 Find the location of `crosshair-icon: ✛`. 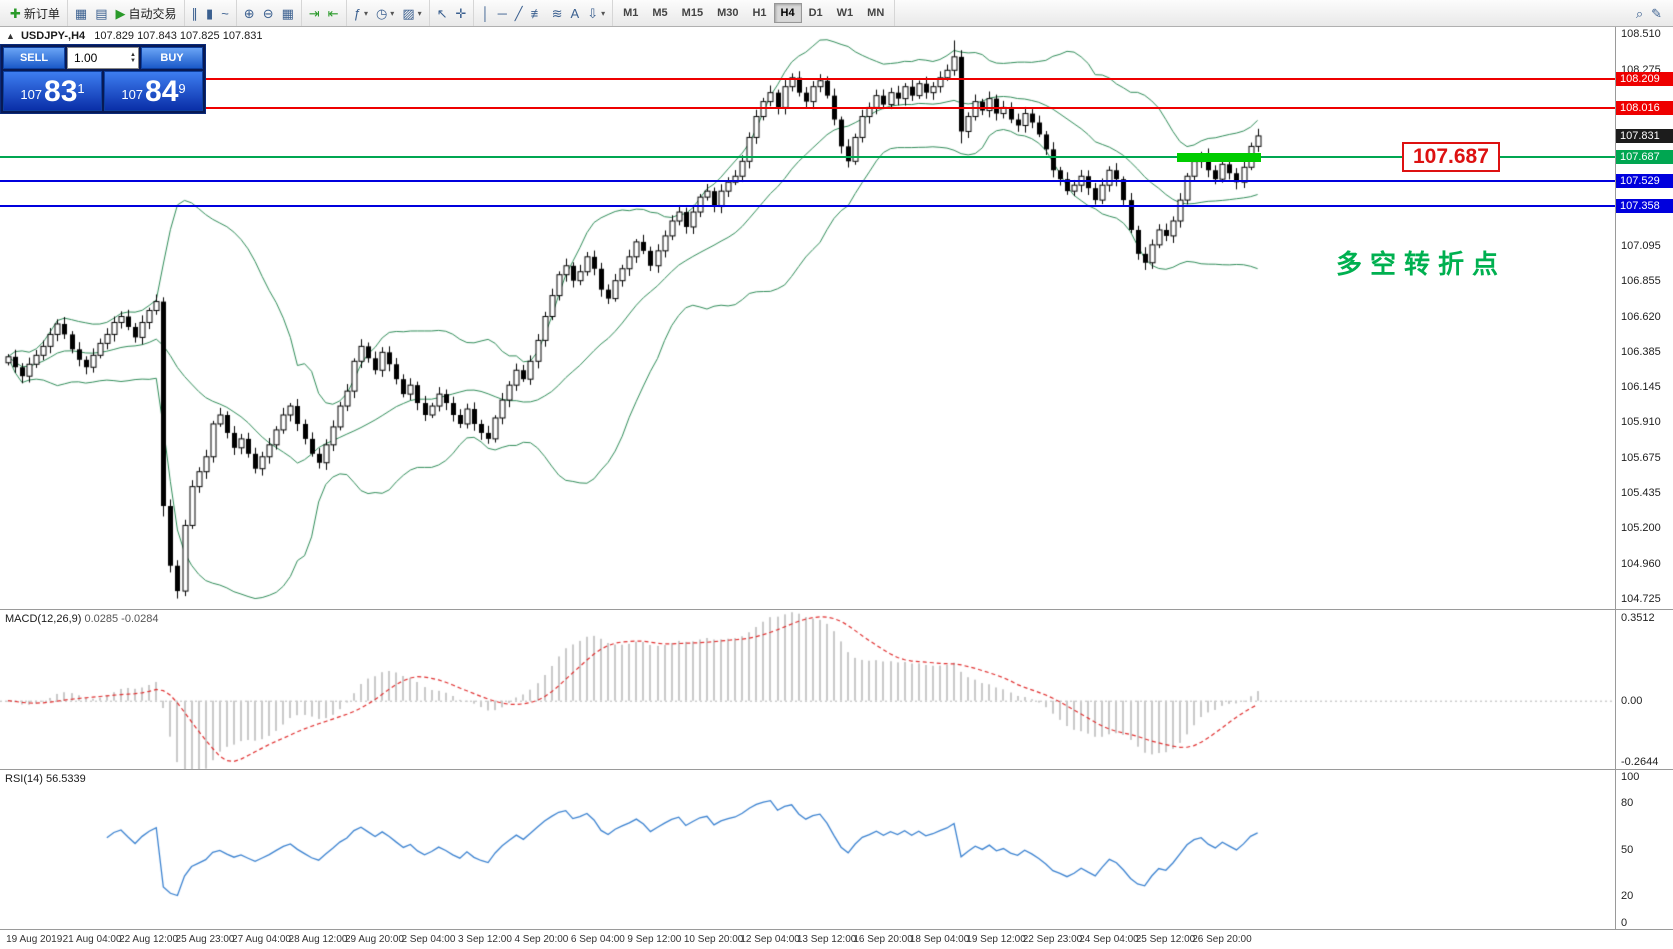

crosshair-icon: ✛ is located at coordinates (461, 13).